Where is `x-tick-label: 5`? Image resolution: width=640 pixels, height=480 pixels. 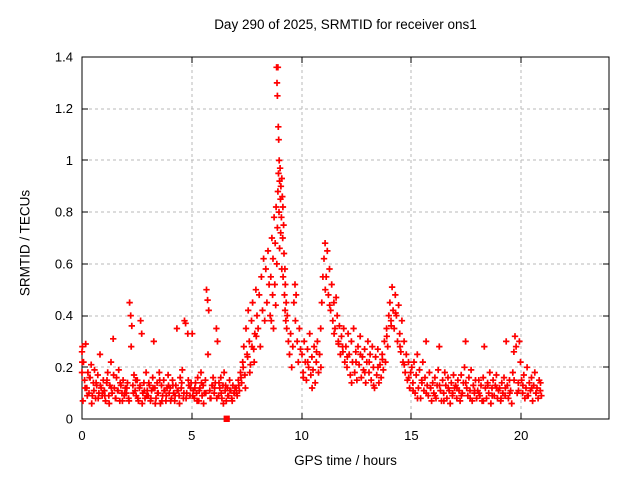
x-tick-label: 5 is located at coordinates (191, 435).